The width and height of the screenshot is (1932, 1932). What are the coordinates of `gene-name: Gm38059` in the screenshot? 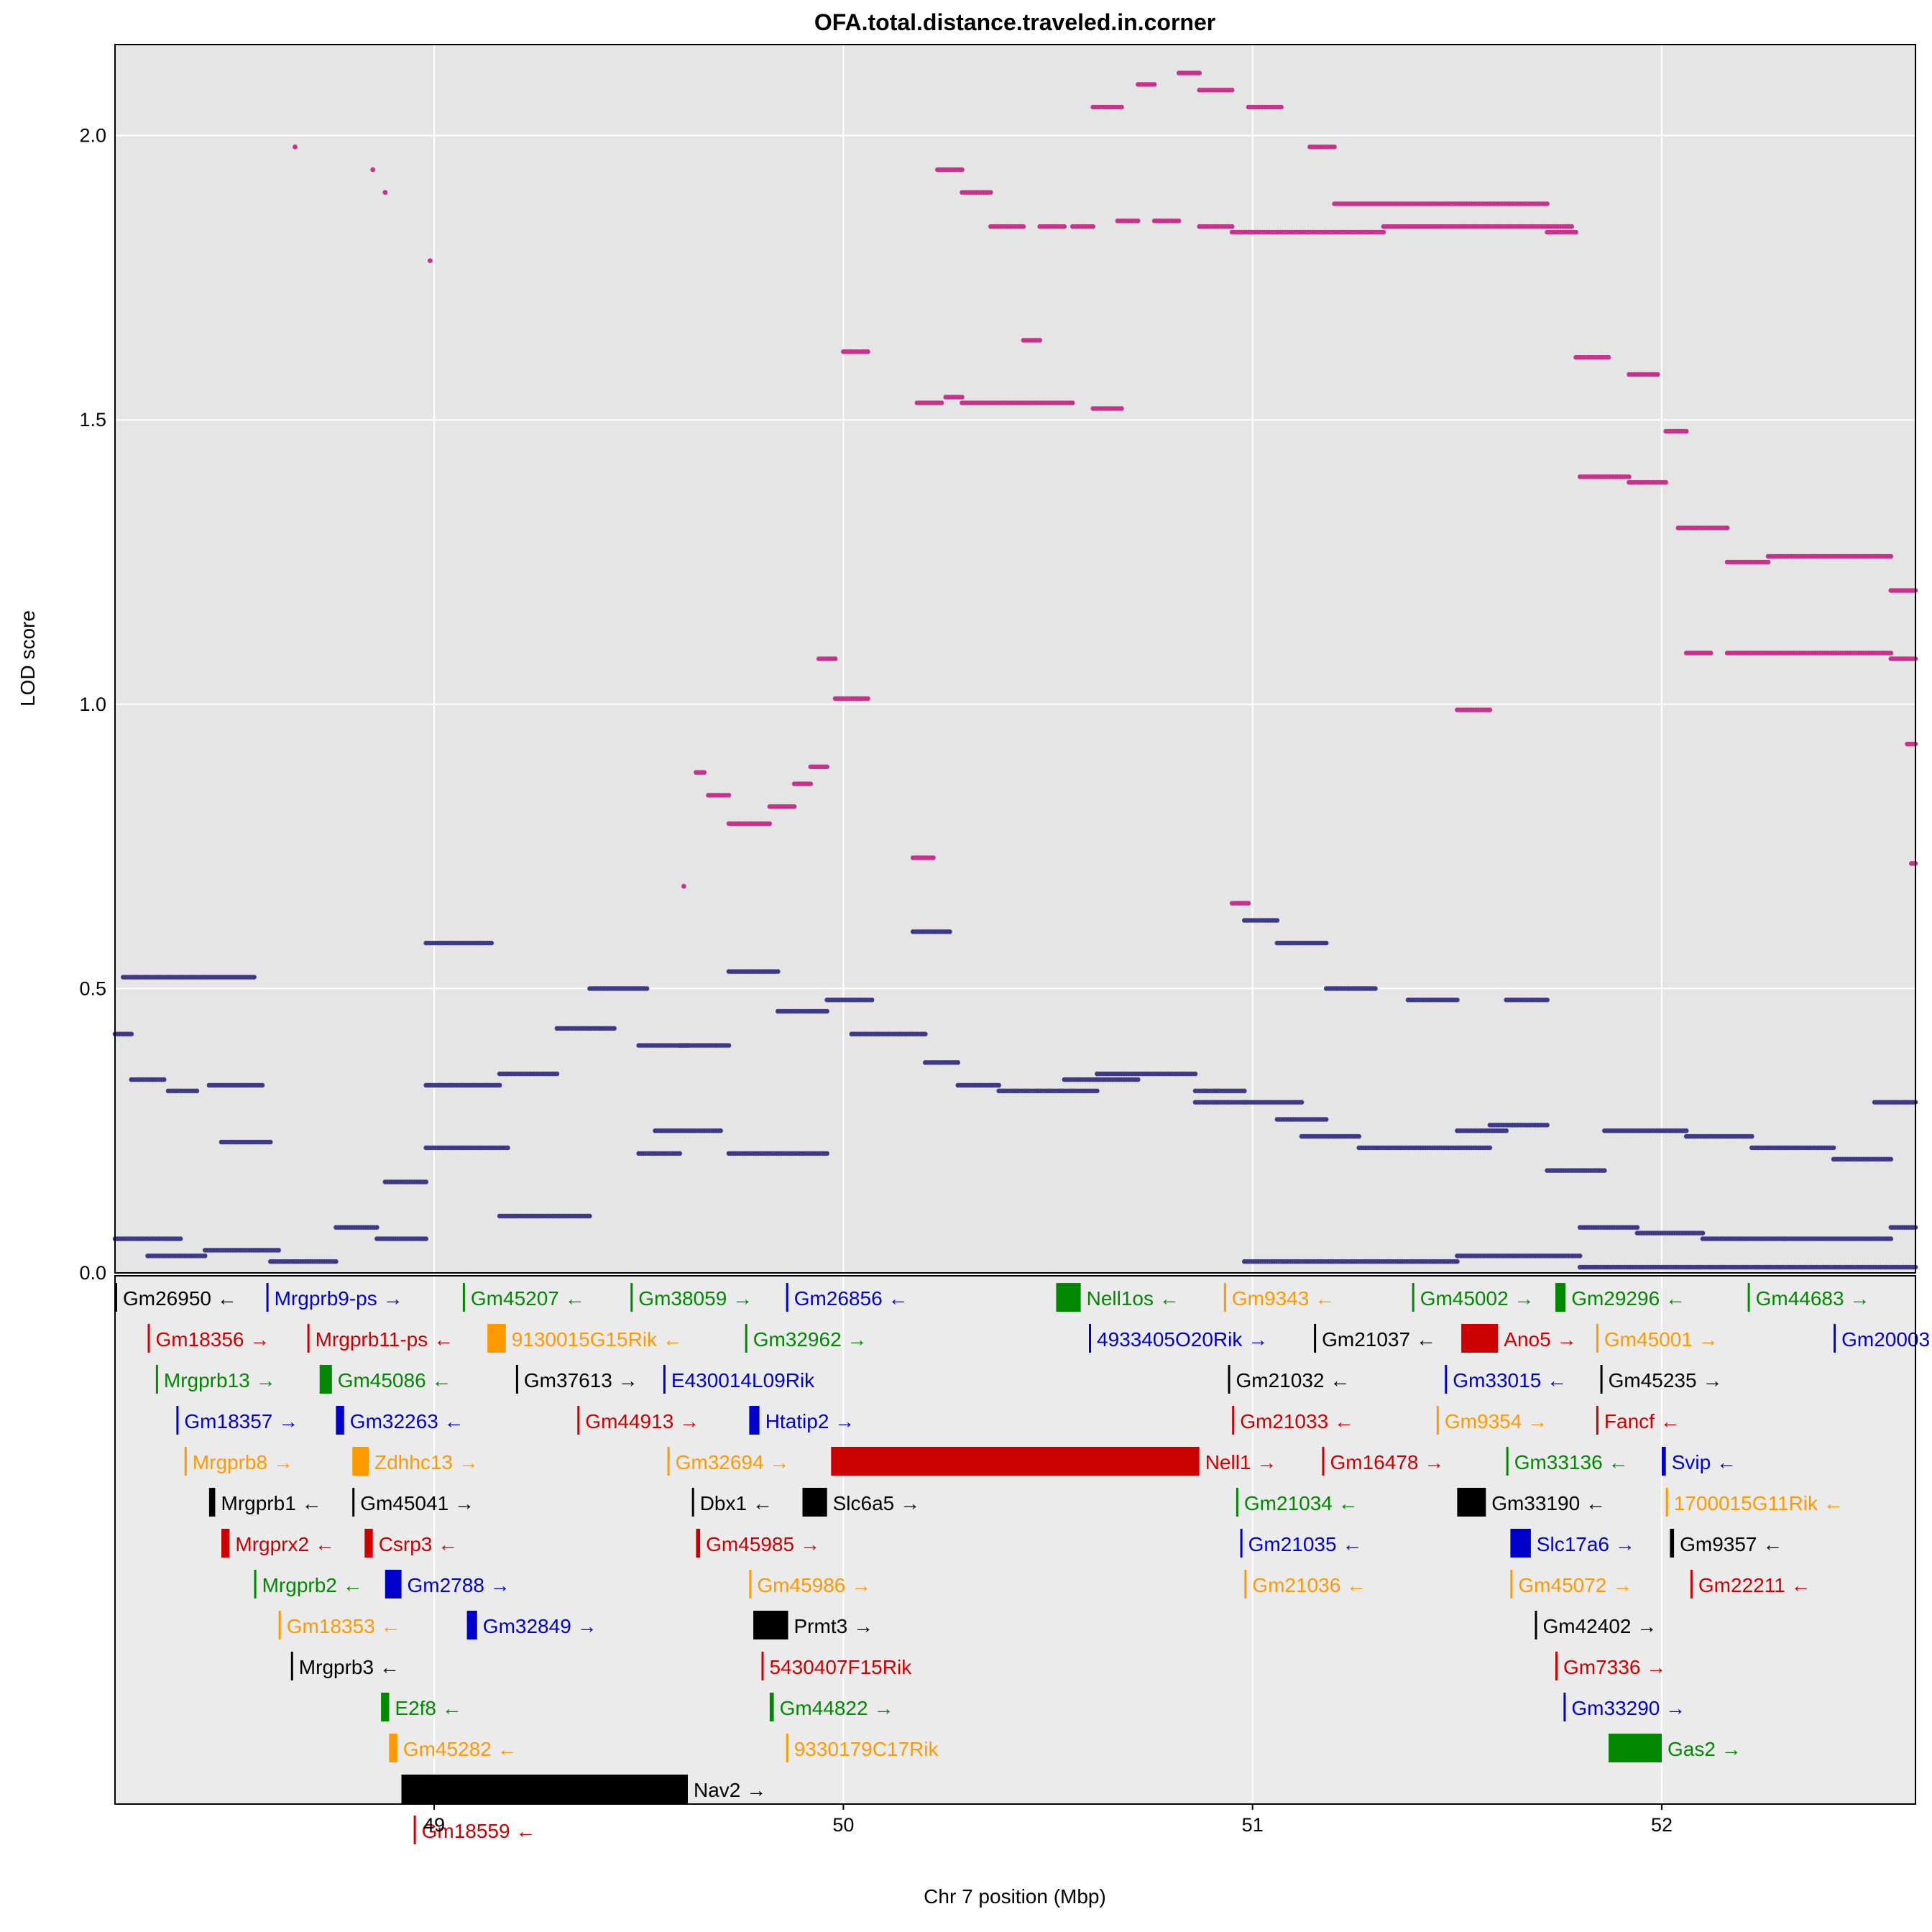 It's located at (682, 1298).